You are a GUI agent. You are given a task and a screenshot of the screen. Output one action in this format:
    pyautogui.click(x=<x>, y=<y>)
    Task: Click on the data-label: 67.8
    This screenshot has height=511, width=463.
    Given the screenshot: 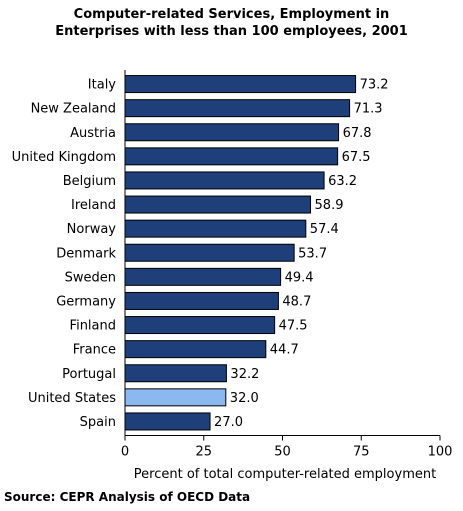 What is the action you would take?
    pyautogui.click(x=357, y=133)
    